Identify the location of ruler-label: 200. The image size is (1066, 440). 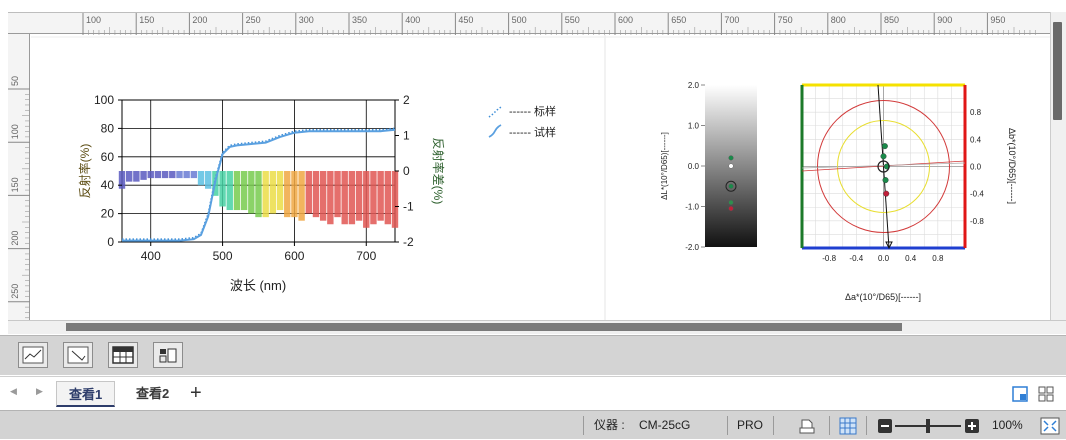
(199, 20).